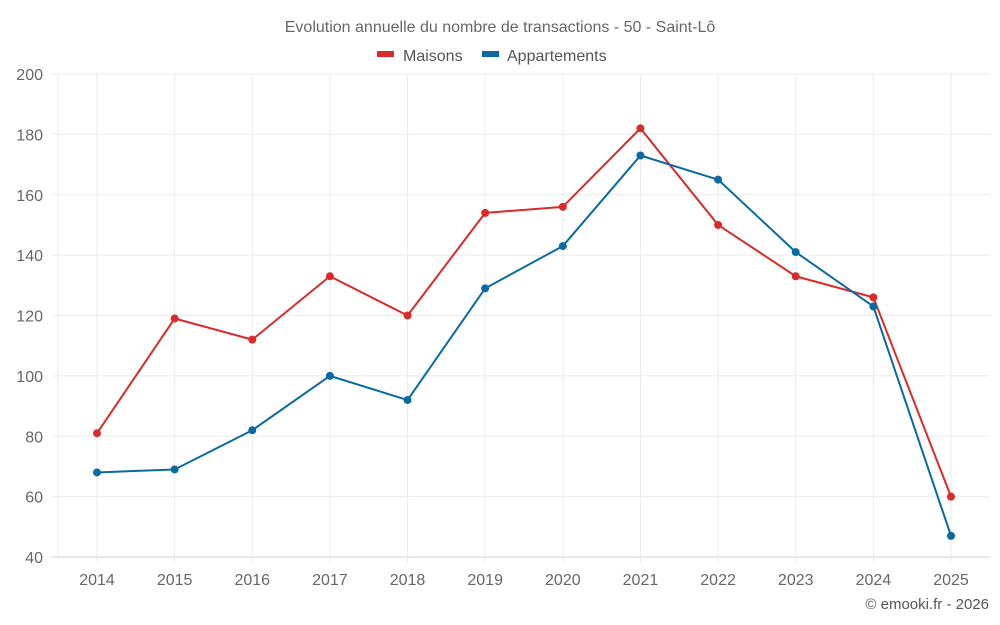  I want to click on legend-label: Appartements, so click(557, 56).